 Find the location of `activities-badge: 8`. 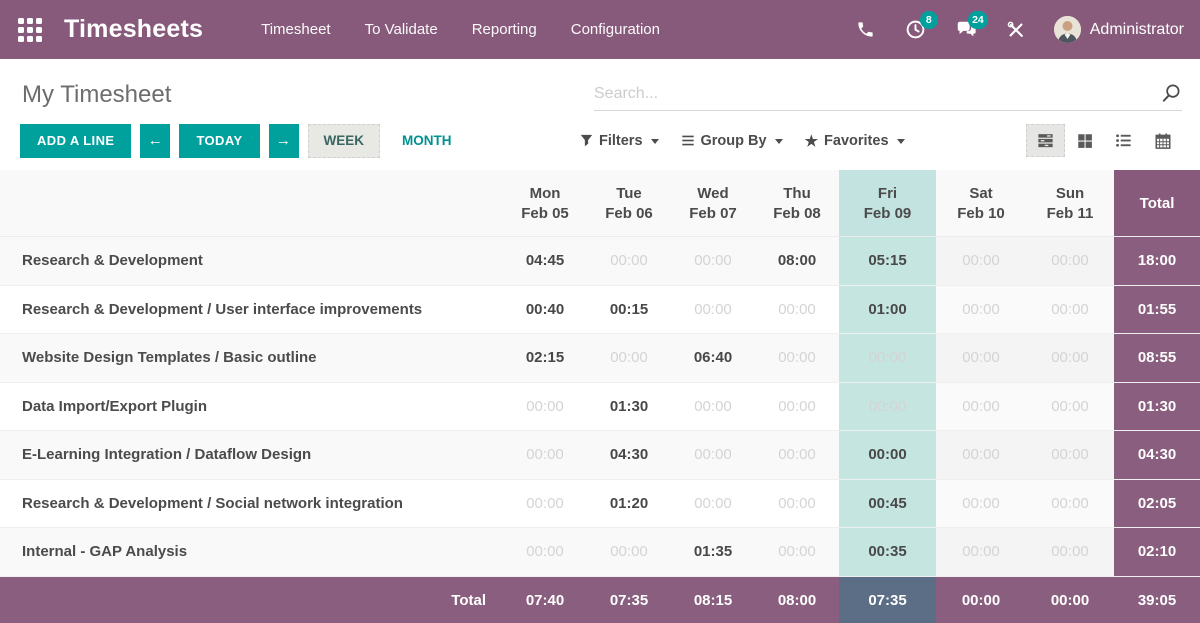

activities-badge: 8 is located at coordinates (928, 19).